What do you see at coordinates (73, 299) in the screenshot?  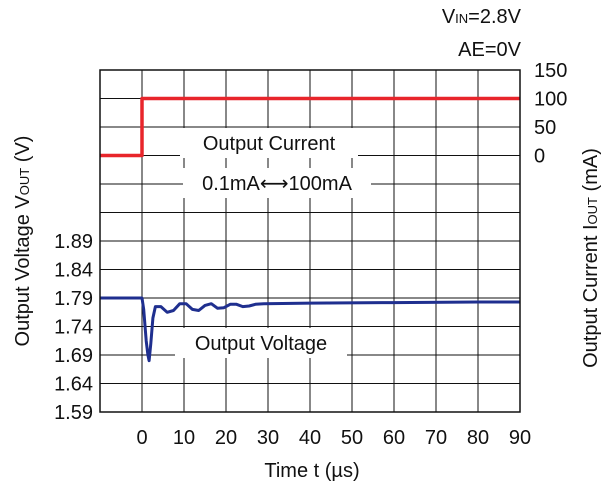 I see `y-left-tick-label: 1.79` at bounding box center [73, 299].